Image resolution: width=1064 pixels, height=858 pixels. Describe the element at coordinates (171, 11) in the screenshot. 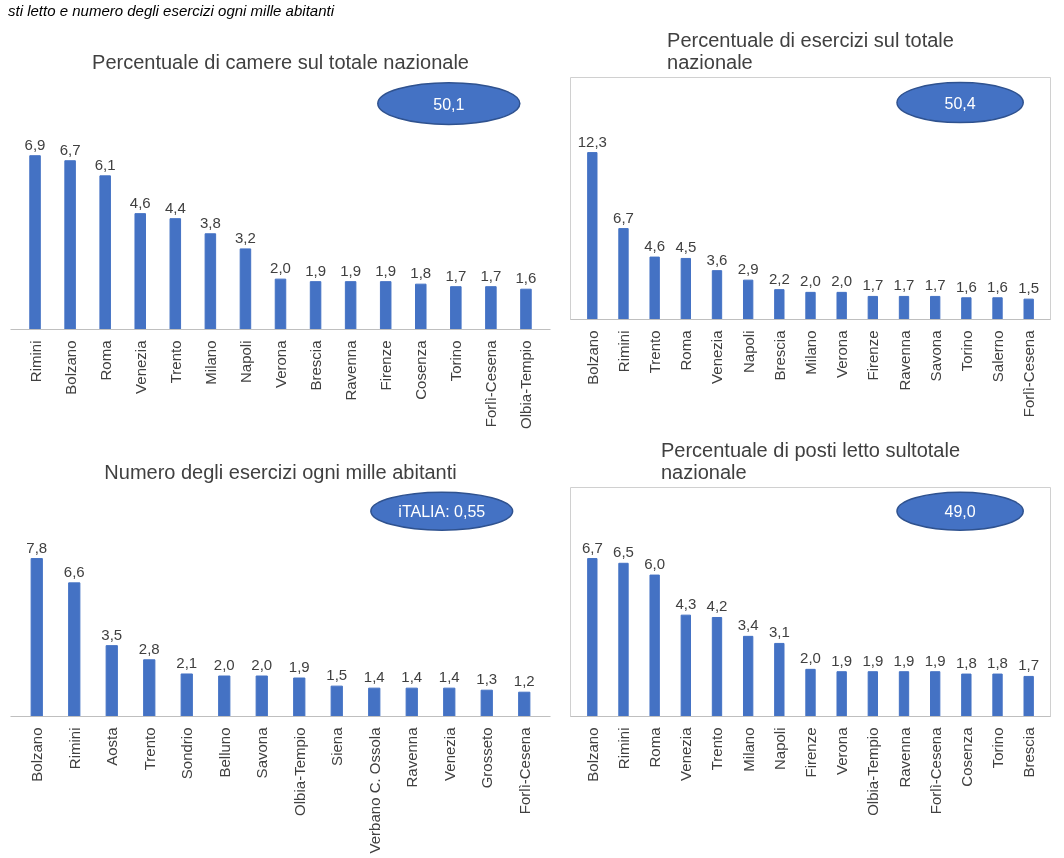

I see `text: sti letto e numero degli esercizi ogni mille abitanti` at that location.